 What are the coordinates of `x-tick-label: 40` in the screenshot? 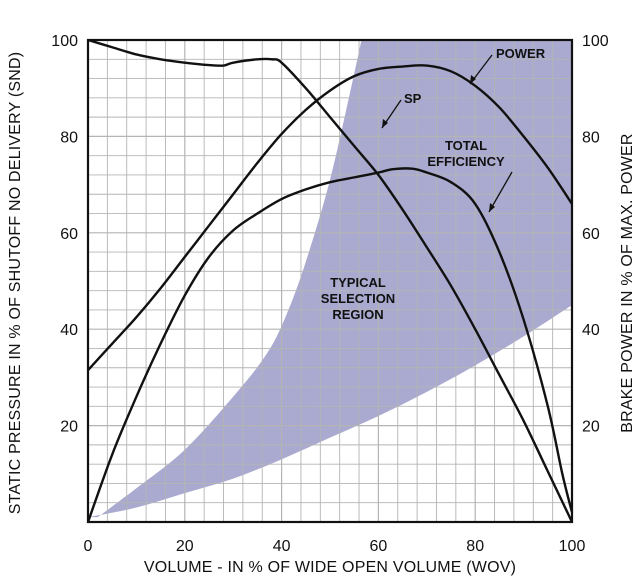 It's located at (282, 546).